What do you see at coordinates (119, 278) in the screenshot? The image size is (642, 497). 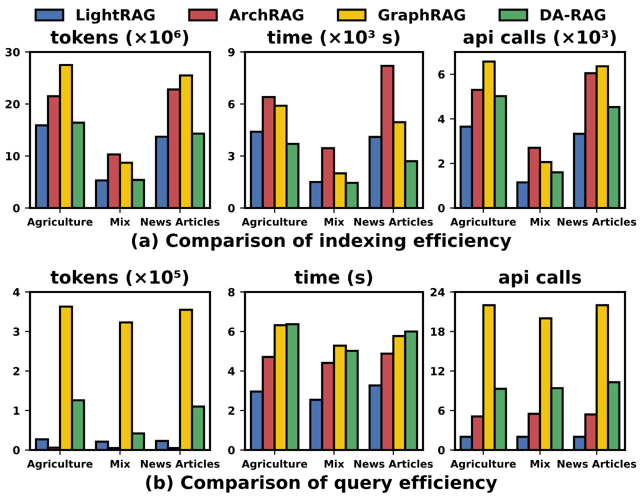 I see `chart-title: tokens (×10⁵)` at bounding box center [119, 278].